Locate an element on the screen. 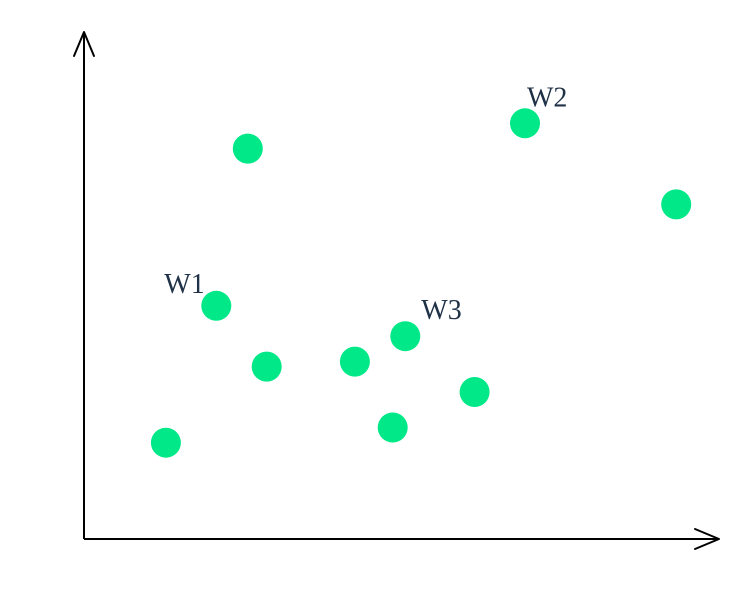  point-label-w2: W2 is located at coordinates (547, 97).